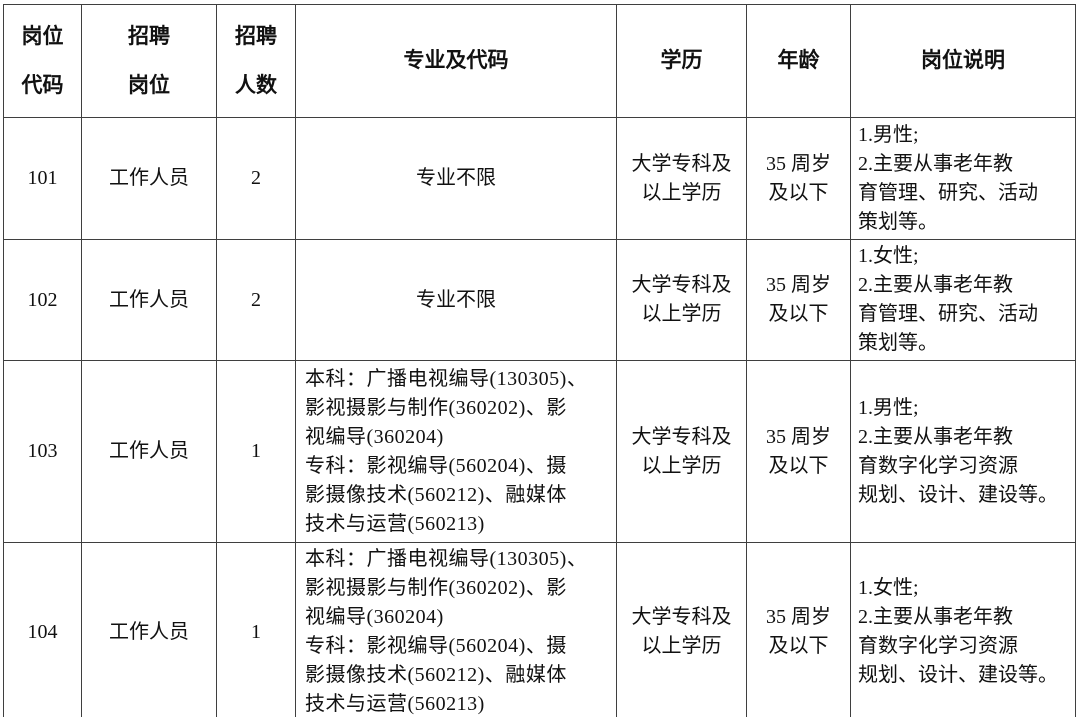  I want to click on header-job-description: 岗位说明, so click(963, 61).